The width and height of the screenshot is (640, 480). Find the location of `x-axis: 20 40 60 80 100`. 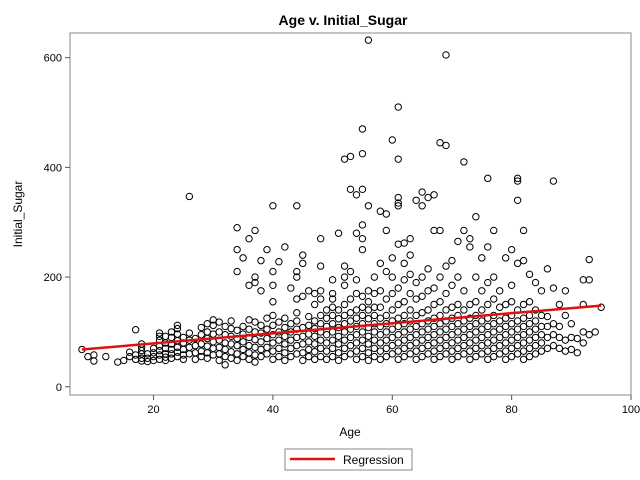

x-axis: 20 40 60 80 100 is located at coordinates (393, 405).